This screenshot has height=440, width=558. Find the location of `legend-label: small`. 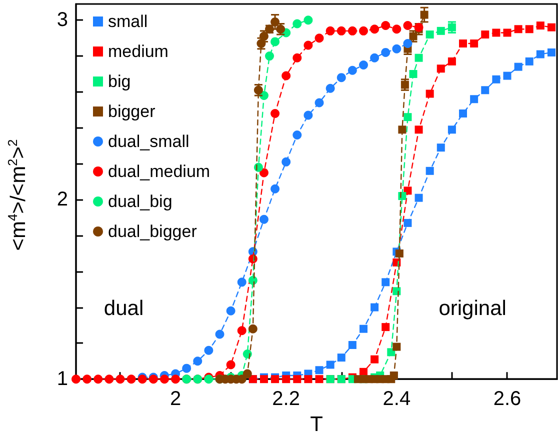

legend-label: small is located at coordinates (128, 21).